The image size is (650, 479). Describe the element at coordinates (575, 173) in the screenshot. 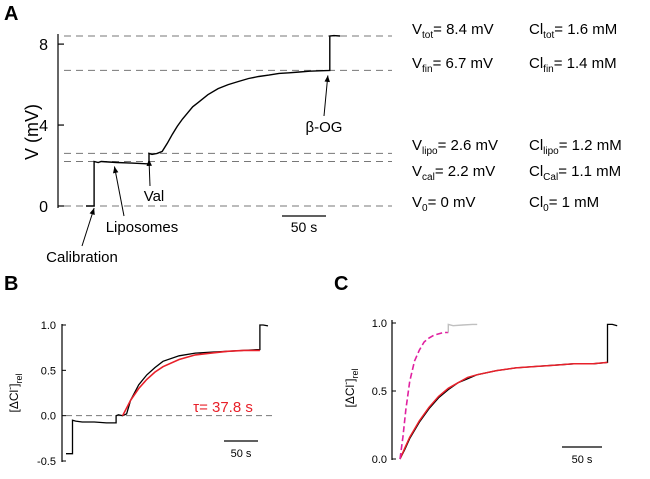

I see `concentration-label: ClCal= 1.1 mM` at that location.